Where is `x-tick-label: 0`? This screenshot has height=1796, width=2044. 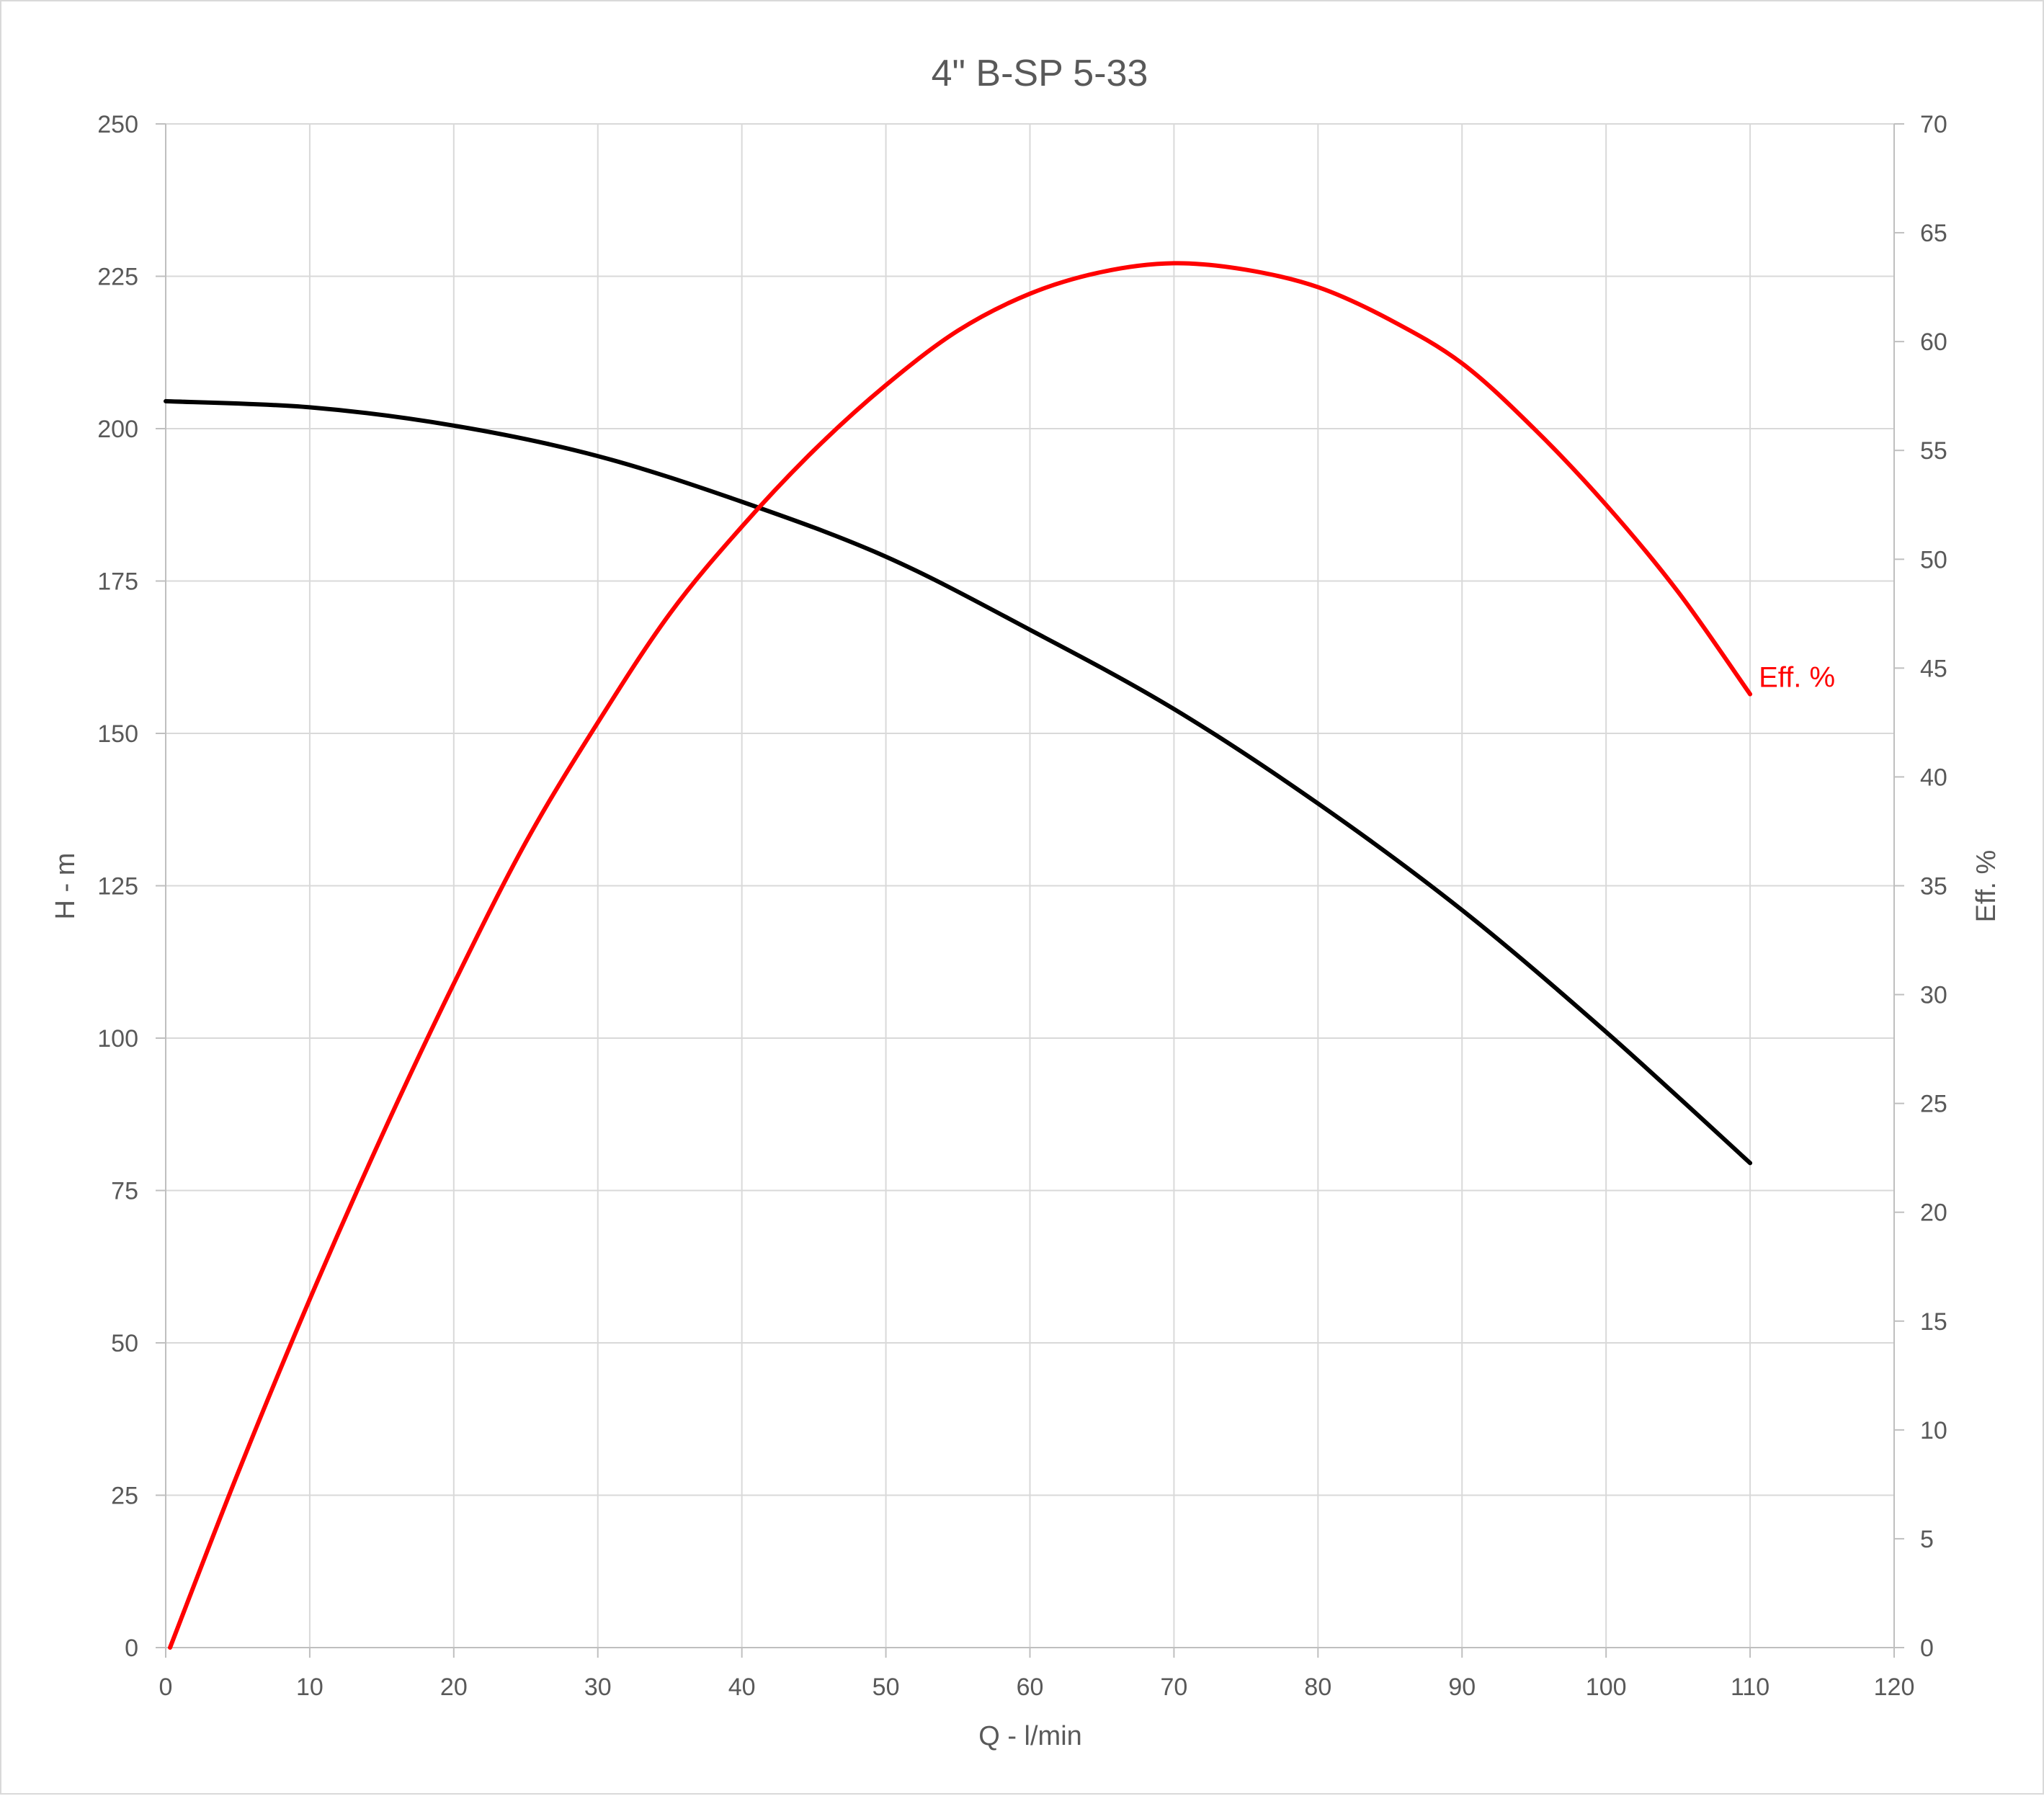 x-tick-label: 0 is located at coordinates (166, 1687).